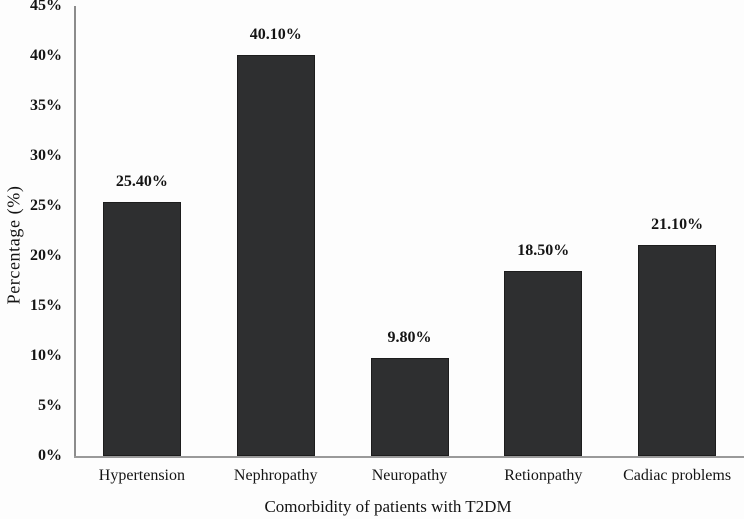 This screenshot has width=744, height=519. I want to click on bar-value-label: 18.50%, so click(543, 250).